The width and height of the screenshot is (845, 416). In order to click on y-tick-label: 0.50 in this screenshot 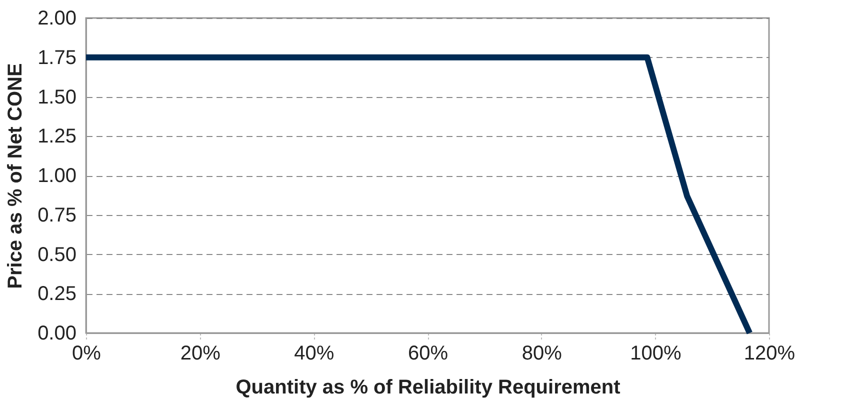, I will do `click(57, 255)`.